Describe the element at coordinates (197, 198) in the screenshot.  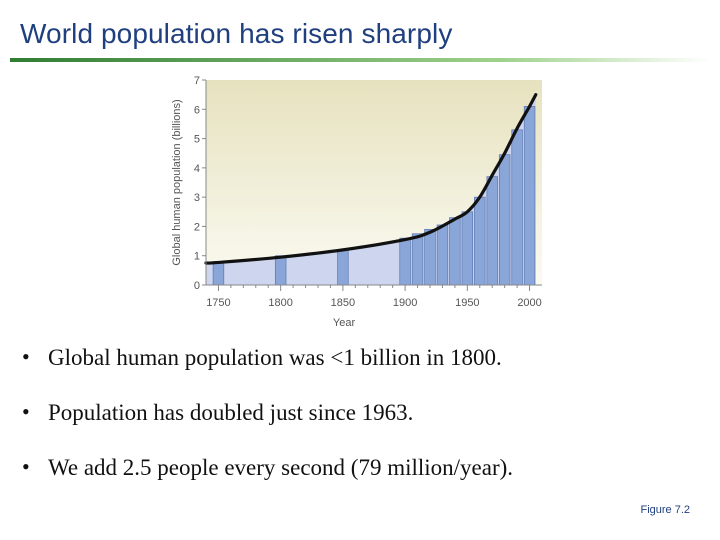
I see `y-tick-label: 3` at that location.